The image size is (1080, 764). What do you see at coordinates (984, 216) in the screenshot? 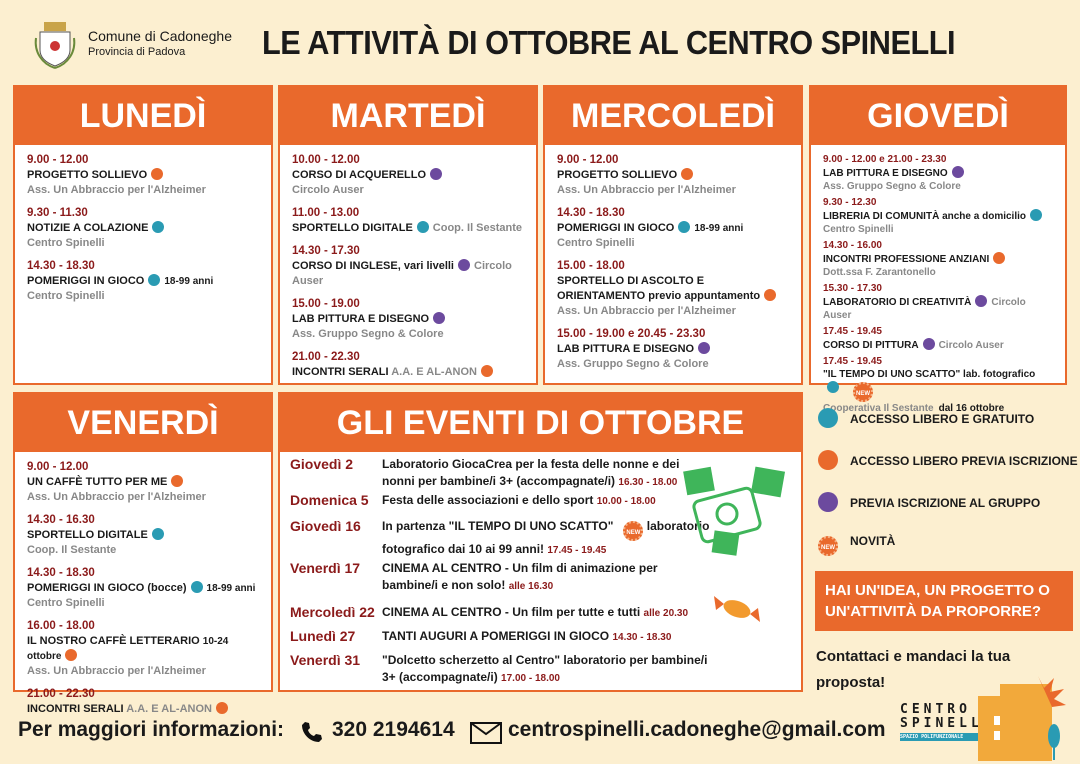
I see `text-segment: anche a domicilio` at bounding box center [984, 216].